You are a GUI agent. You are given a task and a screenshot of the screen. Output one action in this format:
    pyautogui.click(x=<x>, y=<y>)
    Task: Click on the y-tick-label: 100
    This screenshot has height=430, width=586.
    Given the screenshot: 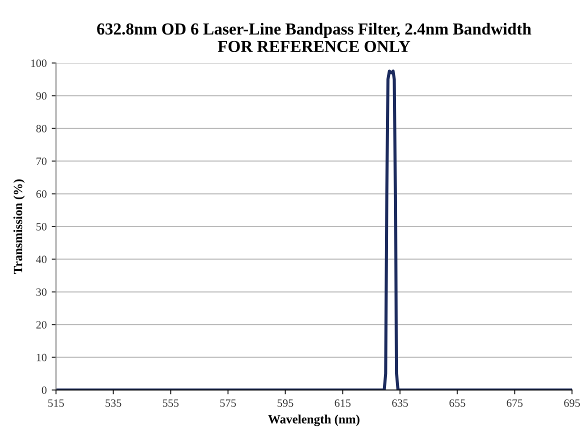 What is the action you would take?
    pyautogui.click(x=39, y=63)
    